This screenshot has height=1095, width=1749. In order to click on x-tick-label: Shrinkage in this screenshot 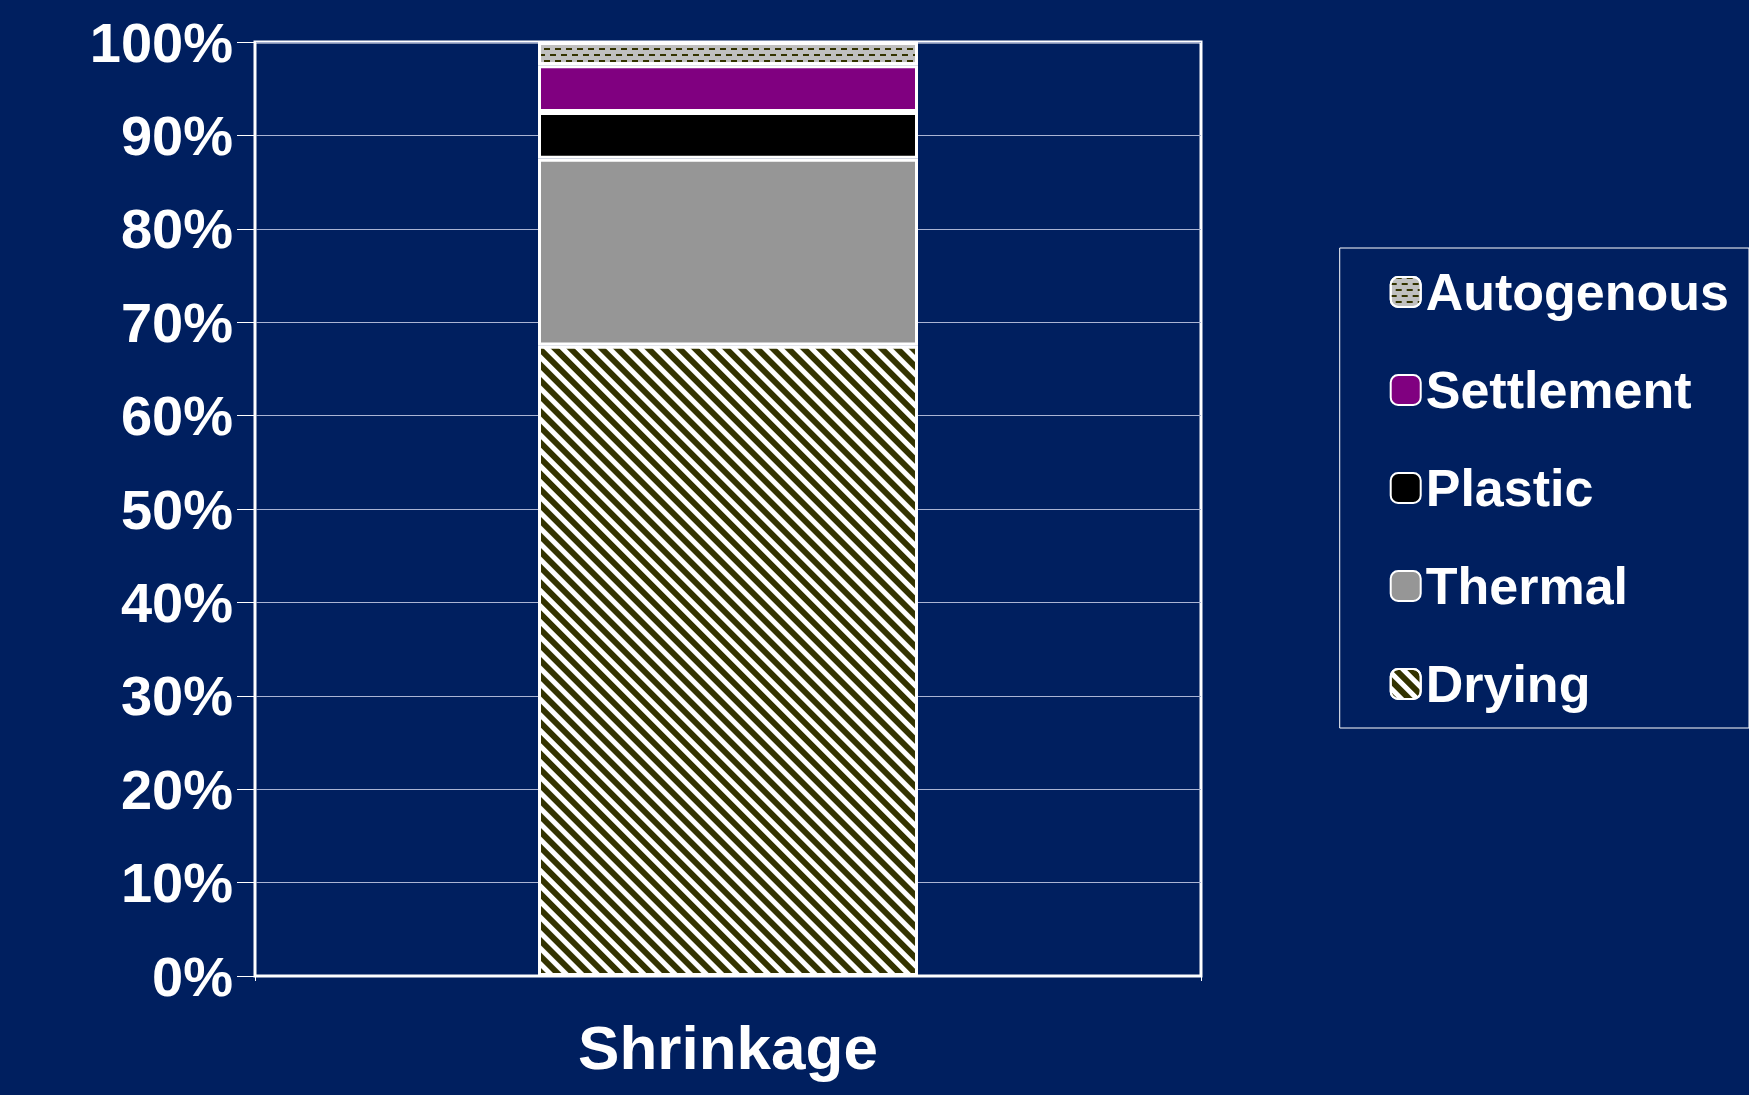, I will do `click(728, 1047)`.